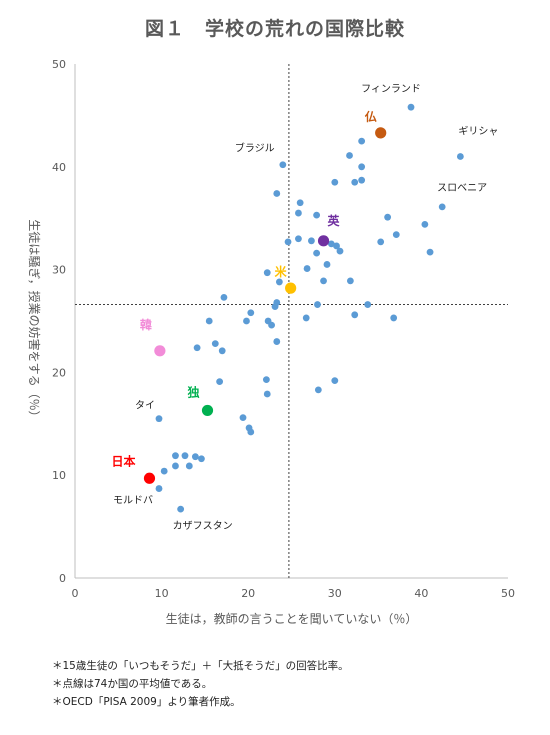 This screenshot has width=550, height=735. What do you see at coordinates (462, 188) in the screenshot?
I see `country-label: スロベニア` at bounding box center [462, 188].